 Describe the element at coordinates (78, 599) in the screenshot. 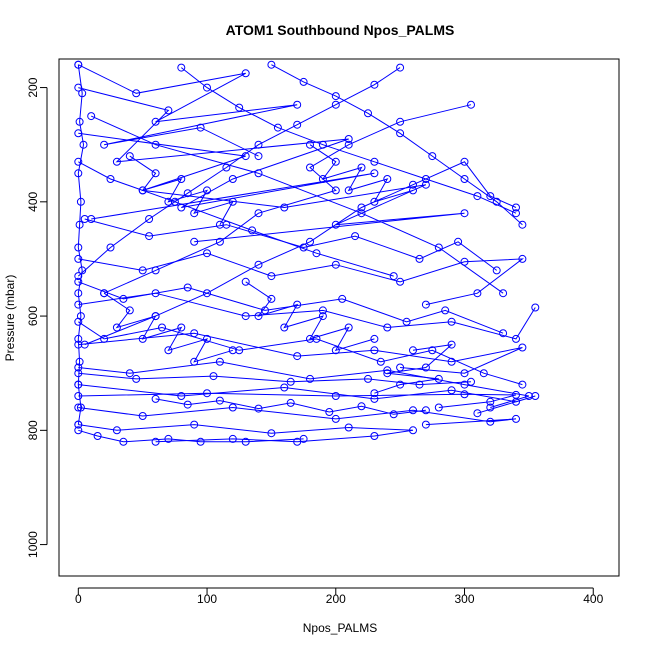

I see `x-tick-label: 0` at that location.